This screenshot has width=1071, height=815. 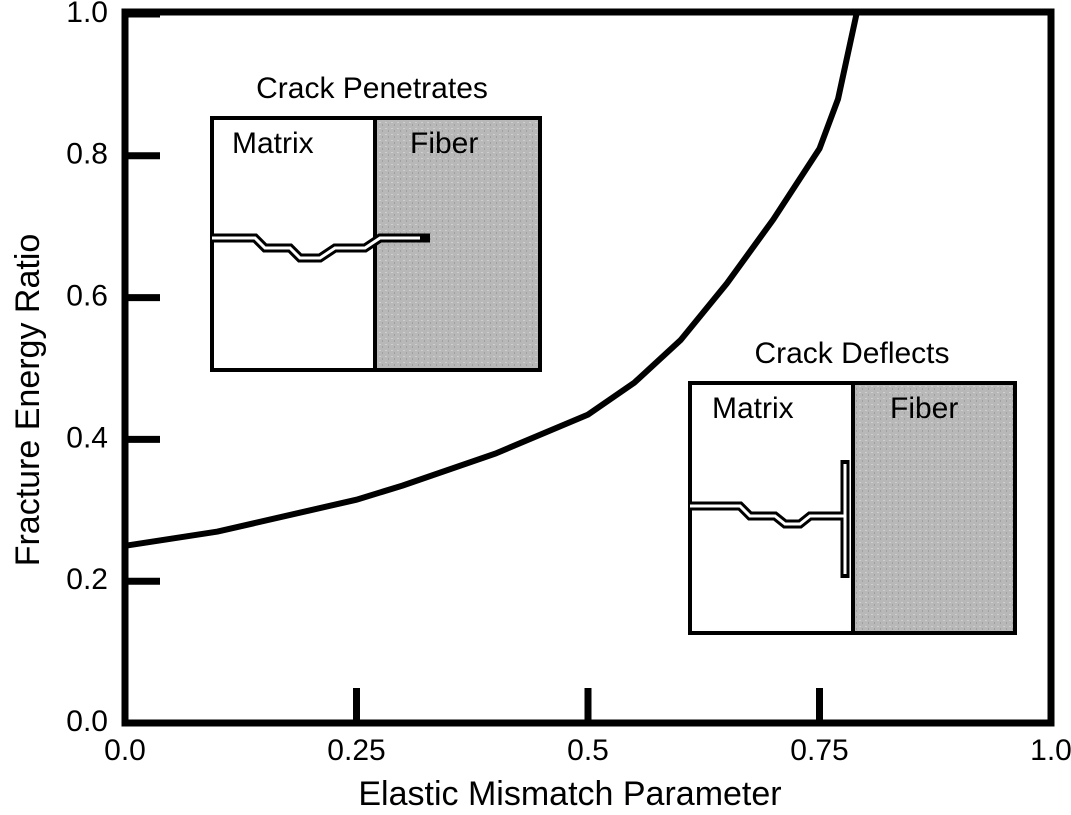 I want to click on inset-penetrates: Crack Penetrates Matrix Fiber, so click(x=376, y=222).